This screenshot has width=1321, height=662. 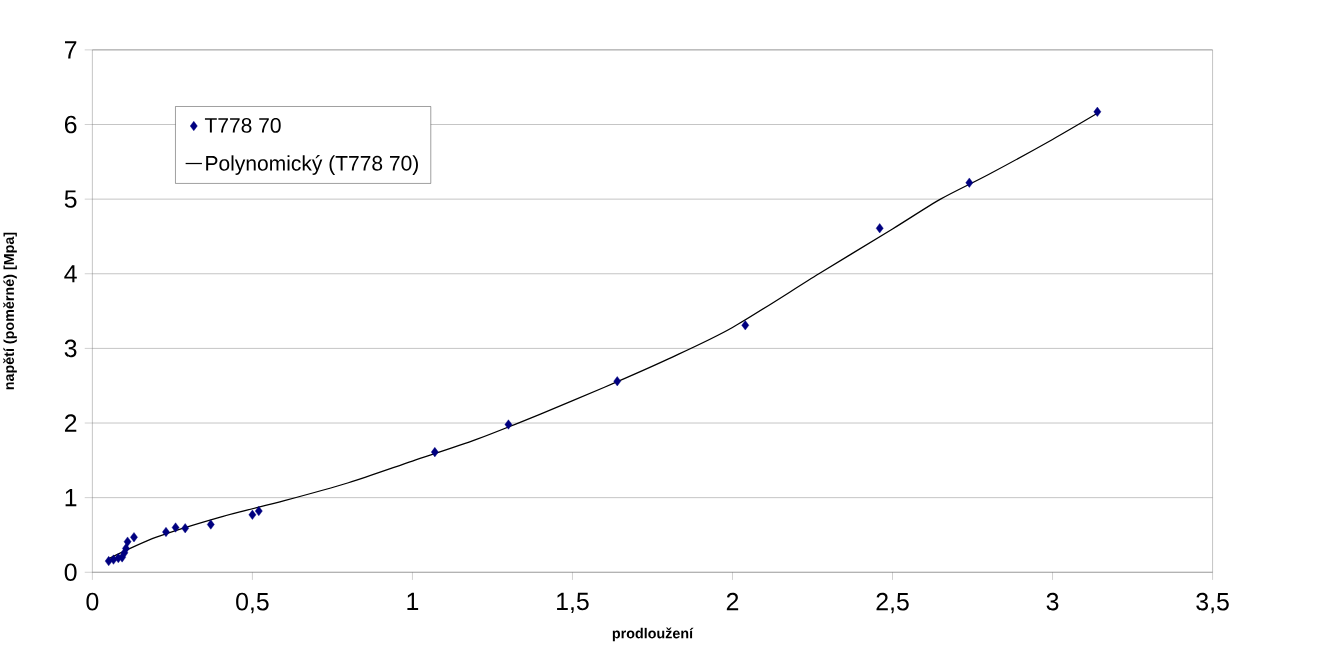 What do you see at coordinates (413, 601) in the screenshot?
I see `x-tick-label: 1` at bounding box center [413, 601].